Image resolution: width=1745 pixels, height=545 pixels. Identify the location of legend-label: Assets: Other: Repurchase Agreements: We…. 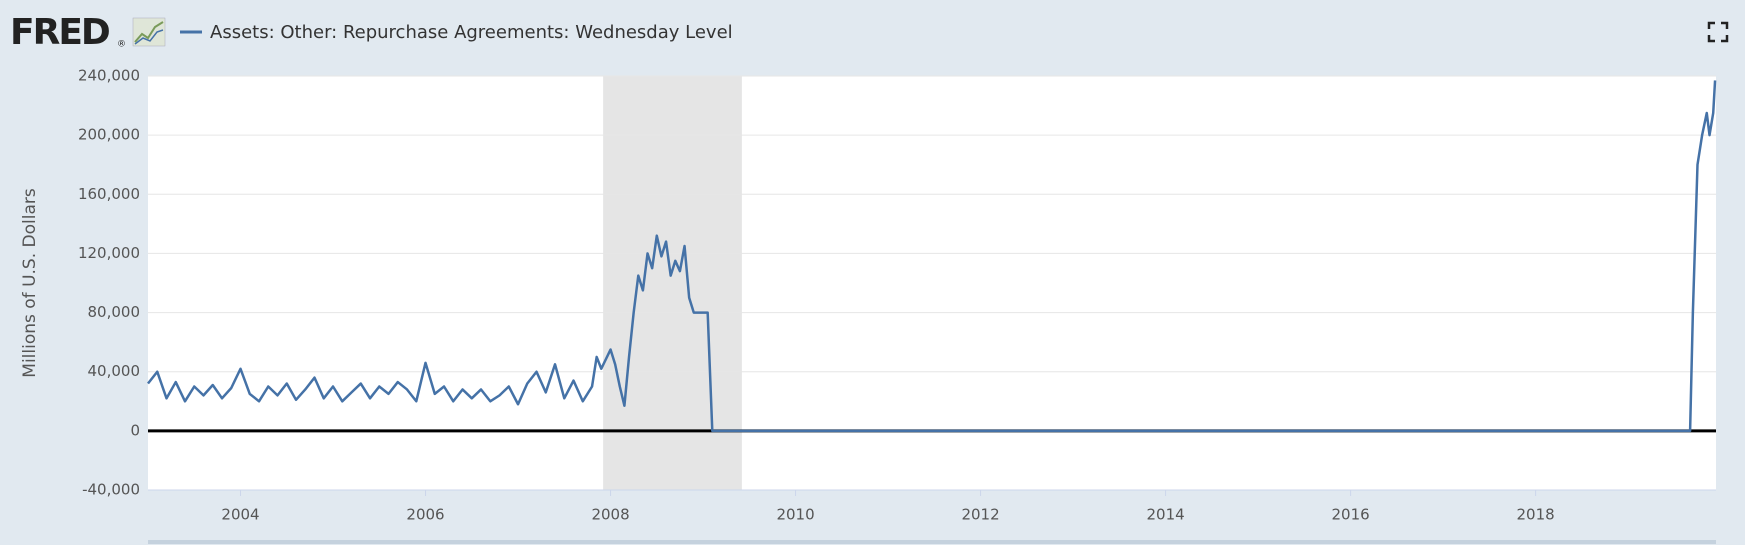
(471, 32).